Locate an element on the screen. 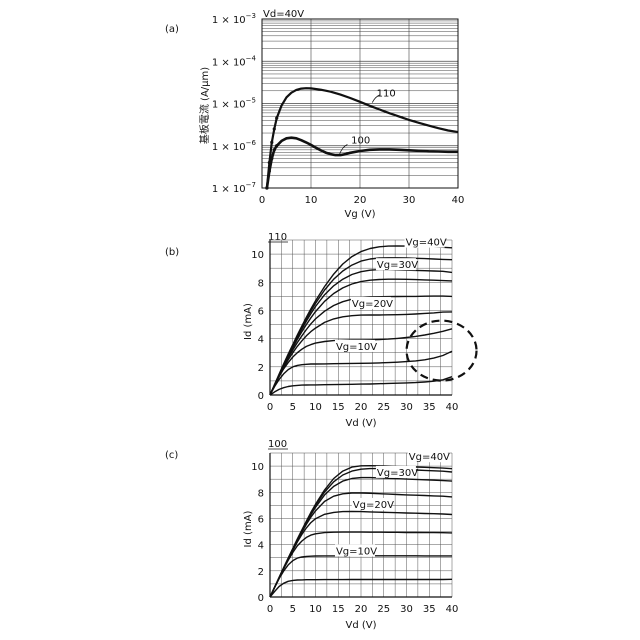 The image size is (640, 640). y-axis-label-c: Id (mA) is located at coordinates (248, 528).